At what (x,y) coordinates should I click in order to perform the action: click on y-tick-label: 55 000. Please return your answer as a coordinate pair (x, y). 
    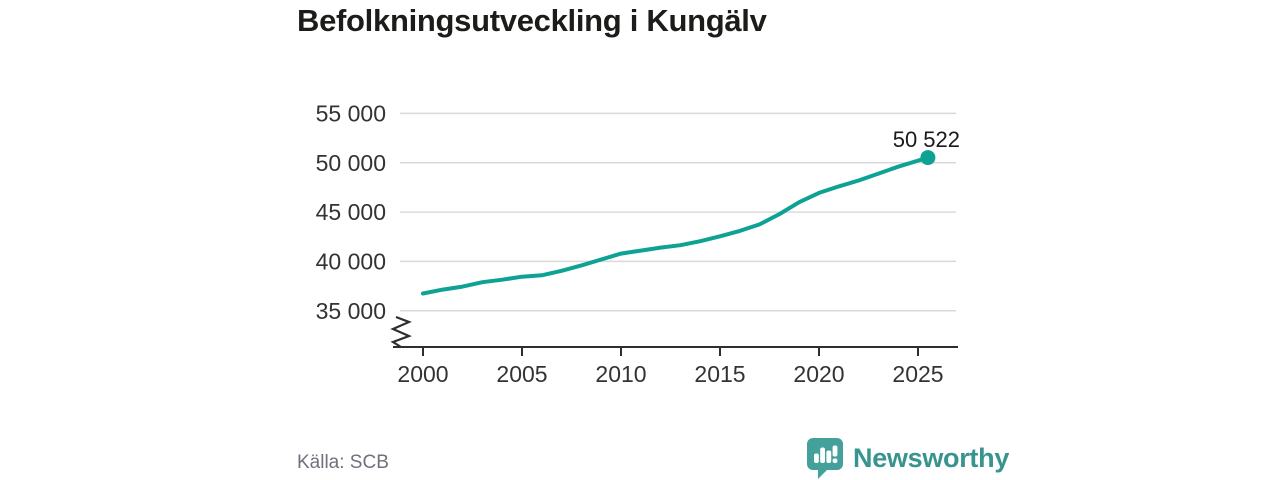
    Looking at the image, I should click on (351, 113).